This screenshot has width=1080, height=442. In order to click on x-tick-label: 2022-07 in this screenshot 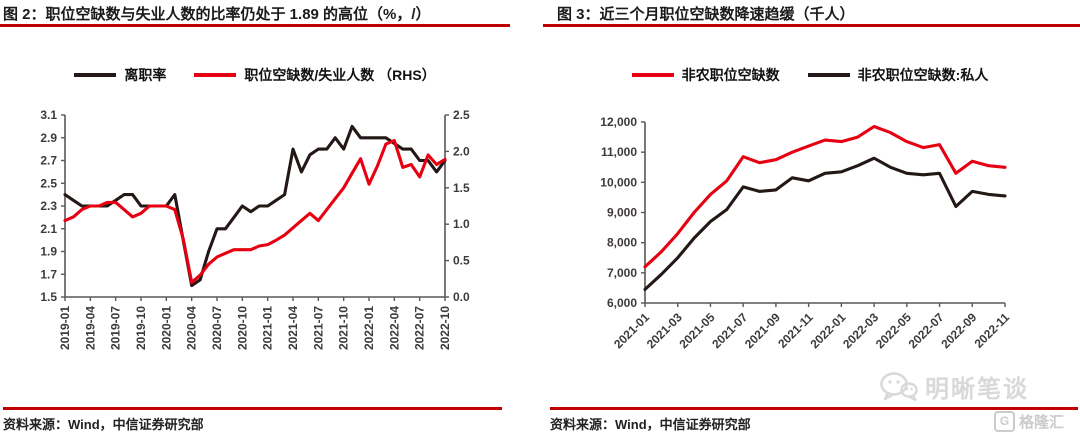, I will do `click(420, 328)`.